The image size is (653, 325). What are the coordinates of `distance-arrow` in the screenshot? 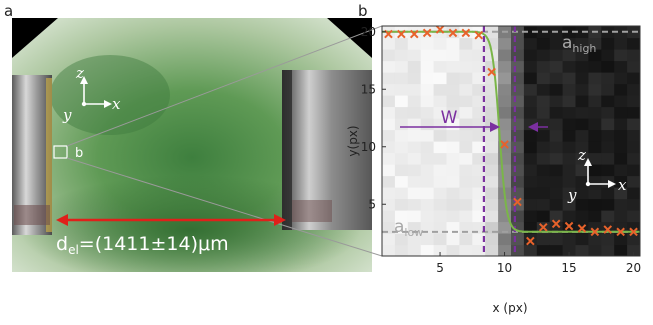 It's located at (171, 220).